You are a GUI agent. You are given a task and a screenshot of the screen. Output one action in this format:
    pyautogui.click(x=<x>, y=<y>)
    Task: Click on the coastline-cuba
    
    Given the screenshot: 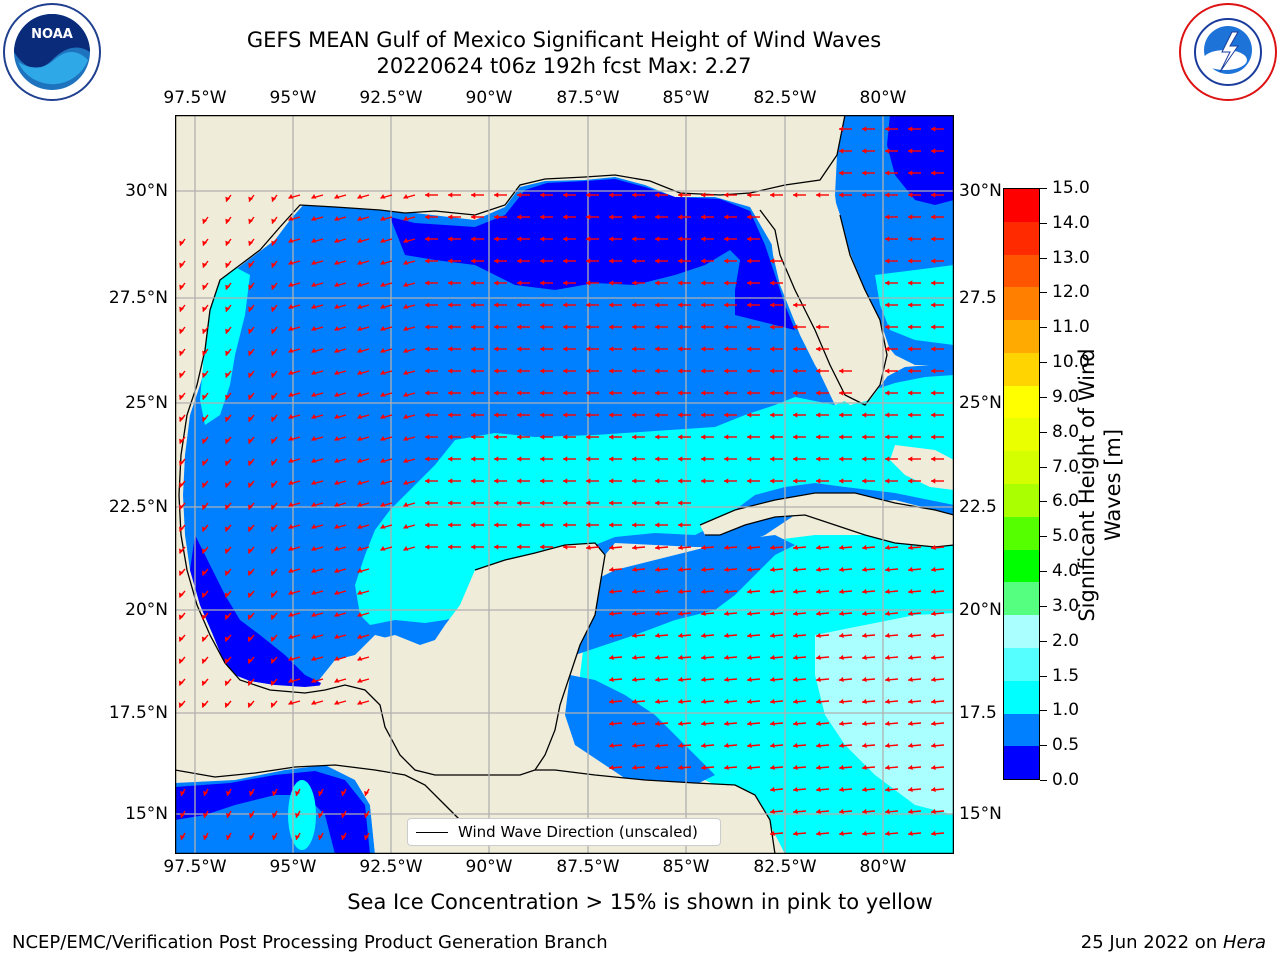 What is the action you would take?
    pyautogui.click(x=826, y=520)
    